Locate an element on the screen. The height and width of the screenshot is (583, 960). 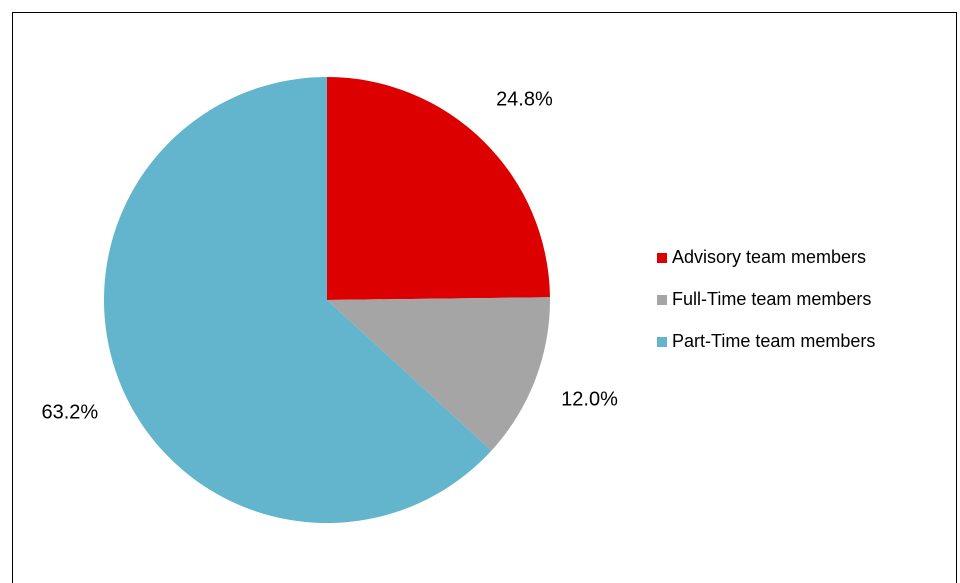
data-label: 63.2% is located at coordinates (69, 412).